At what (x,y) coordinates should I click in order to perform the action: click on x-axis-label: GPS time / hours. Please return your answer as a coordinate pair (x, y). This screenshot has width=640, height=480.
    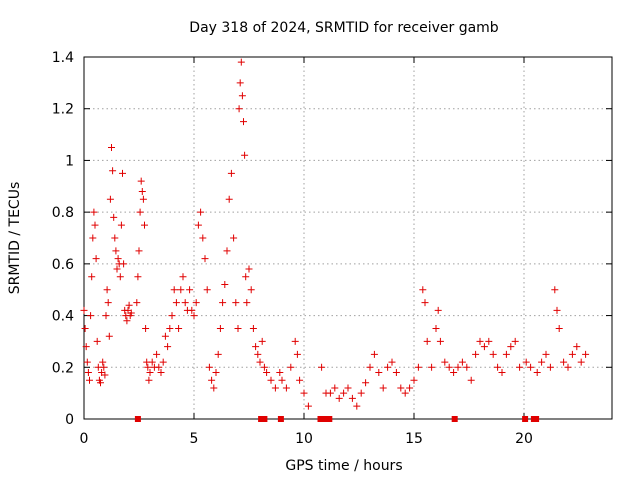
    Looking at the image, I should click on (343, 466).